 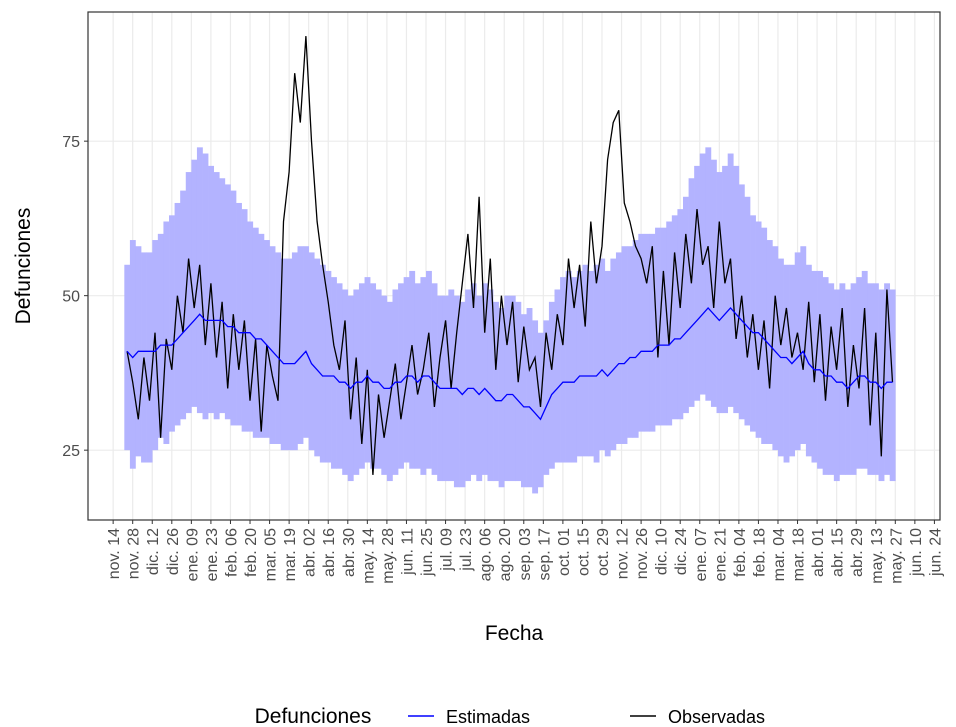 What do you see at coordinates (799, 554) in the screenshot?
I see `x-tick-label: mar. 18` at bounding box center [799, 554].